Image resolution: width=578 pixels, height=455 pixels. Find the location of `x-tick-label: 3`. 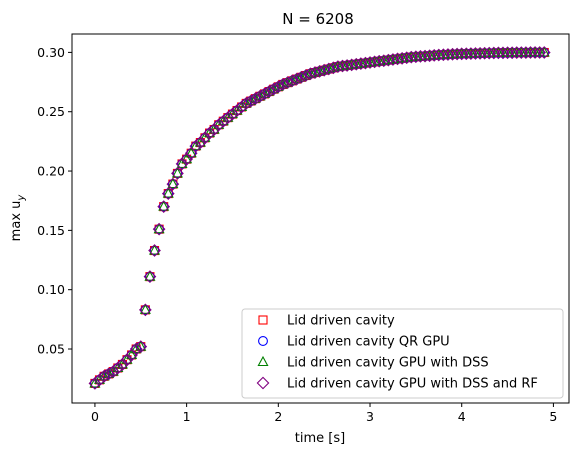

x-tick-label: 3 is located at coordinates (370, 416).